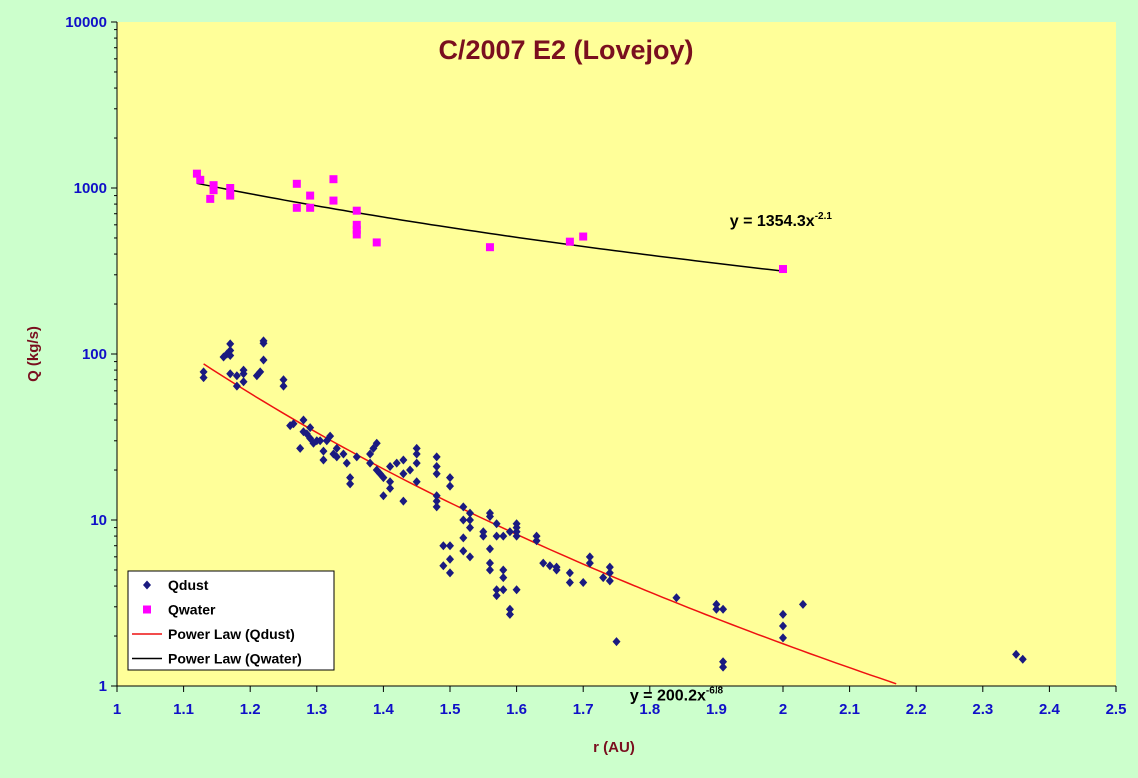 This screenshot has height=778, width=1138. Describe the element at coordinates (716, 709) in the screenshot. I see `x-tick-label: 1.9` at that location.